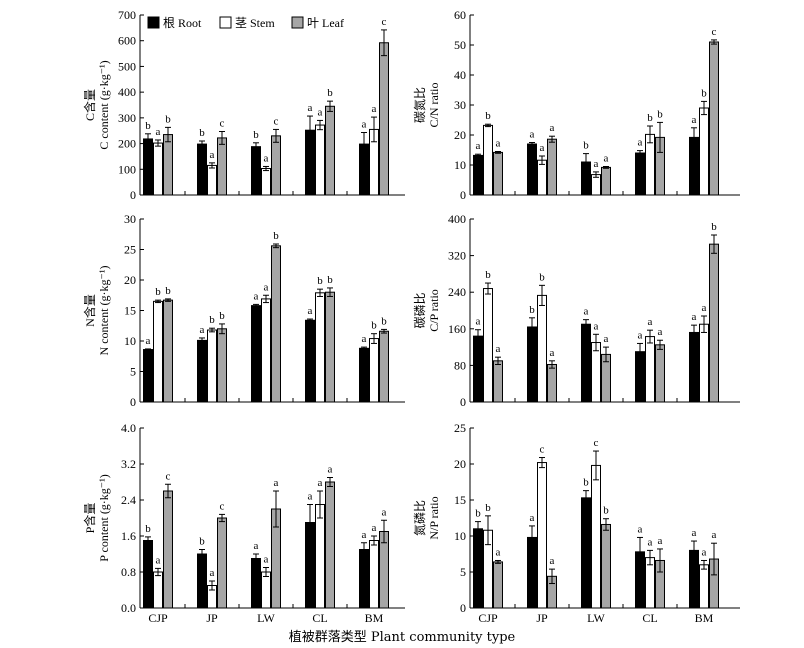 The width and height of the screenshot is (804, 648). Describe the element at coordinates (419, 105) in the screenshot. I see `y-axis-title-cn: 碳氮比` at that location.